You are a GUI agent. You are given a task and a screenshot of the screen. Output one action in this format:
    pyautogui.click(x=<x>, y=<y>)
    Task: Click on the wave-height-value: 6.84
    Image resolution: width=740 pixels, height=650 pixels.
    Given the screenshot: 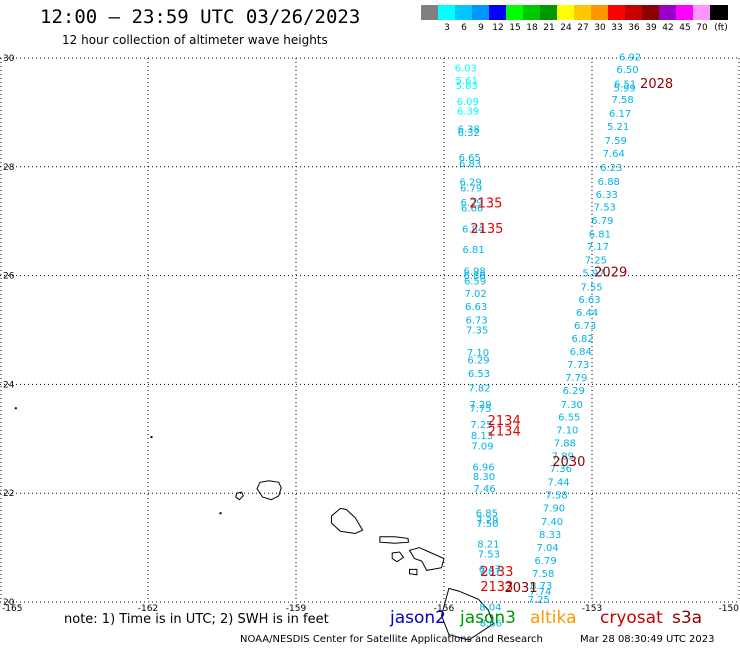 What is the action you would take?
    pyautogui.click(x=581, y=352)
    